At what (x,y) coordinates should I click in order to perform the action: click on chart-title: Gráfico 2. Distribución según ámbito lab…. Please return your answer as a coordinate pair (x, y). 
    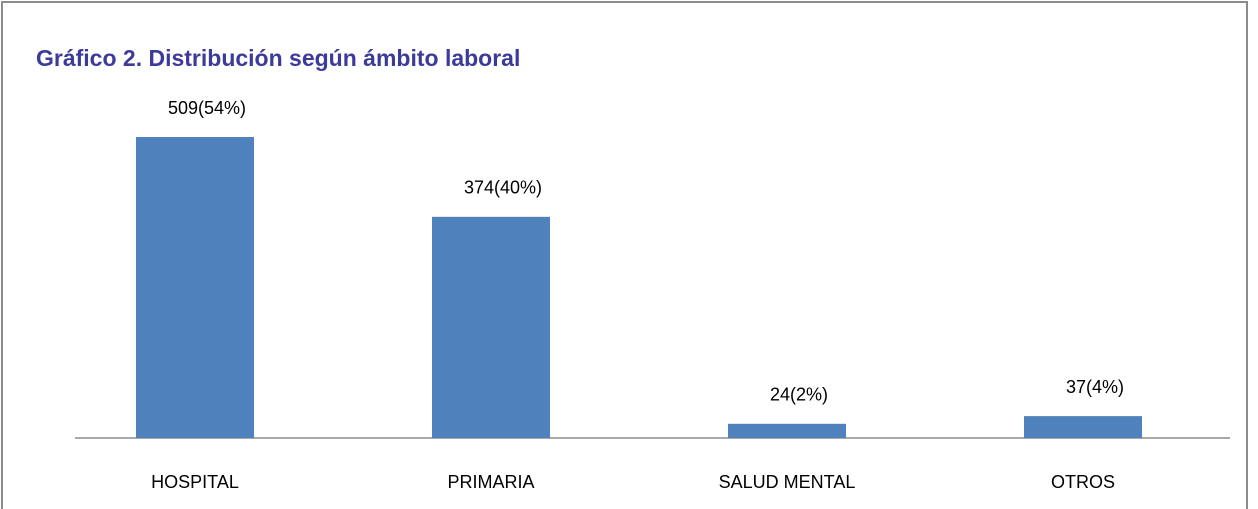
    Looking at the image, I should click on (278, 58).